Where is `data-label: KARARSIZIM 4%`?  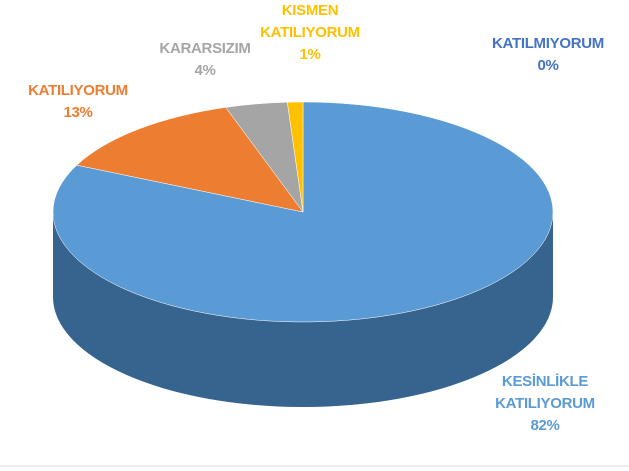
data-label: KARARSIZIM 4% is located at coordinates (205, 60).